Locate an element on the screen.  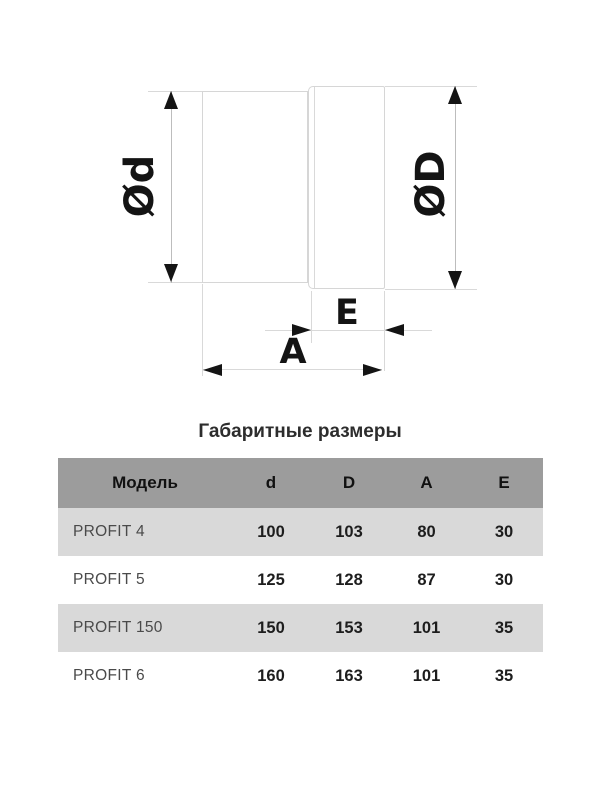
section-title: Габаритные размеры is located at coordinates (300, 431).